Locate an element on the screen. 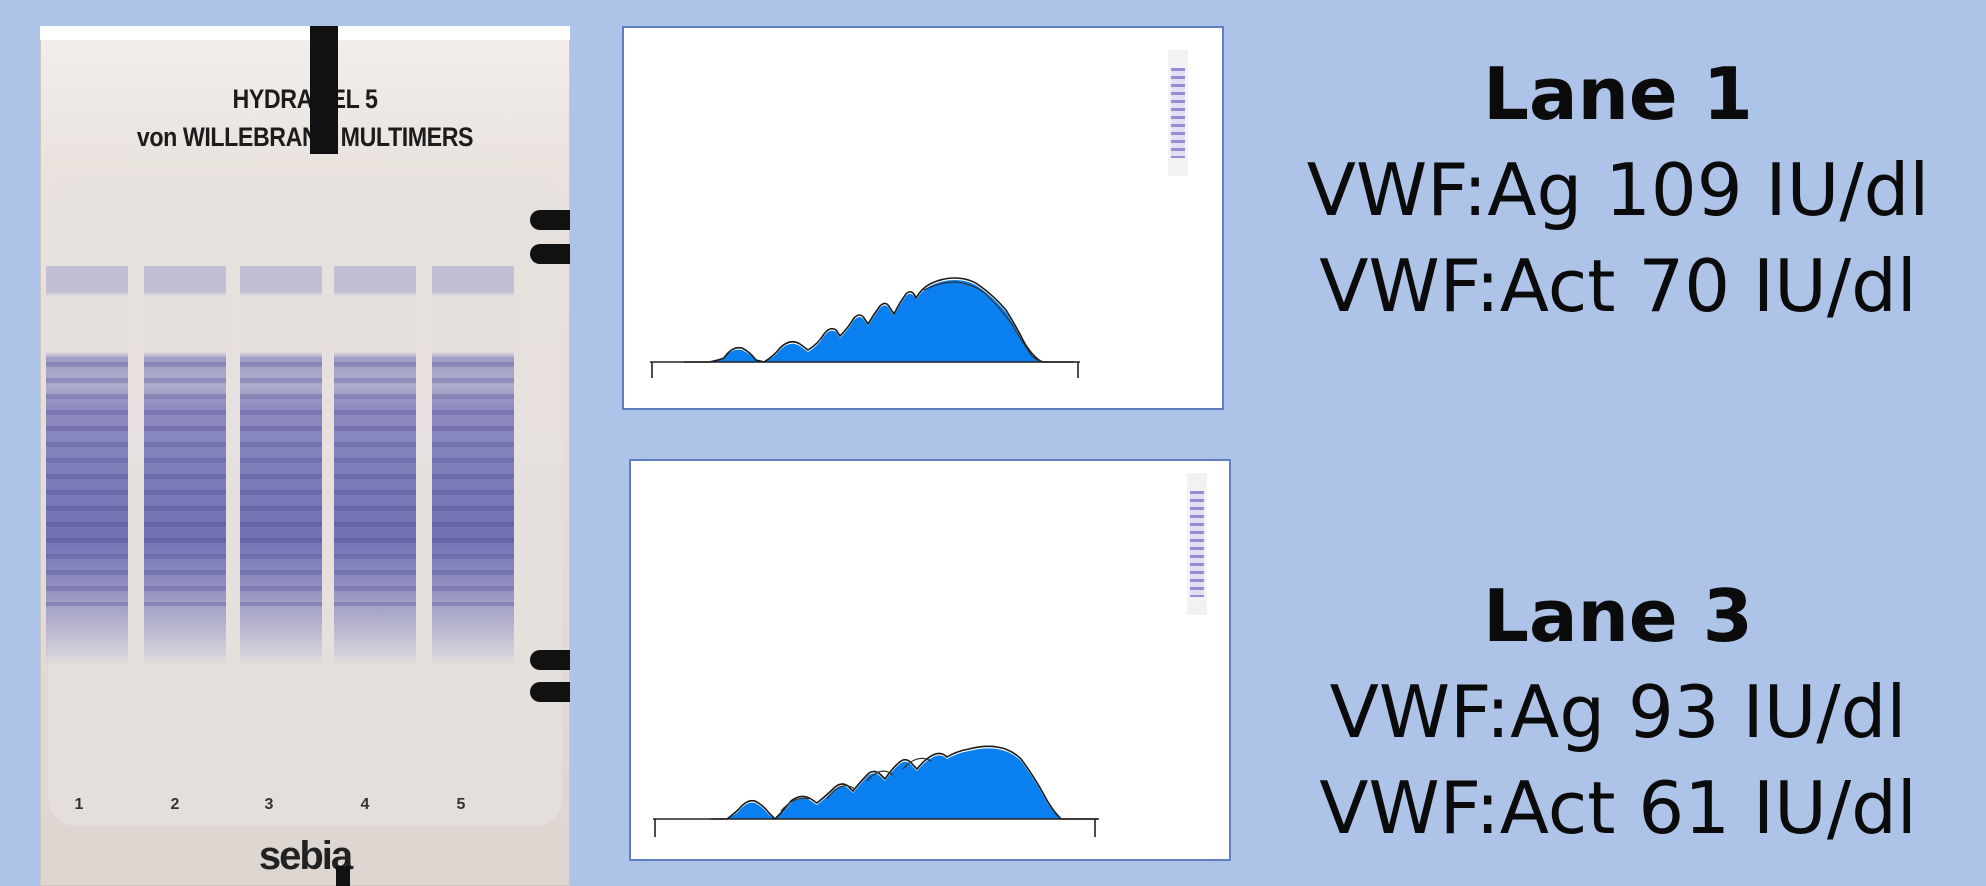  lane-3-results: Lane 3 VWF:Ag 93 IU/dl VWF:Act 61 IU/dl is located at coordinates (1618, 712).